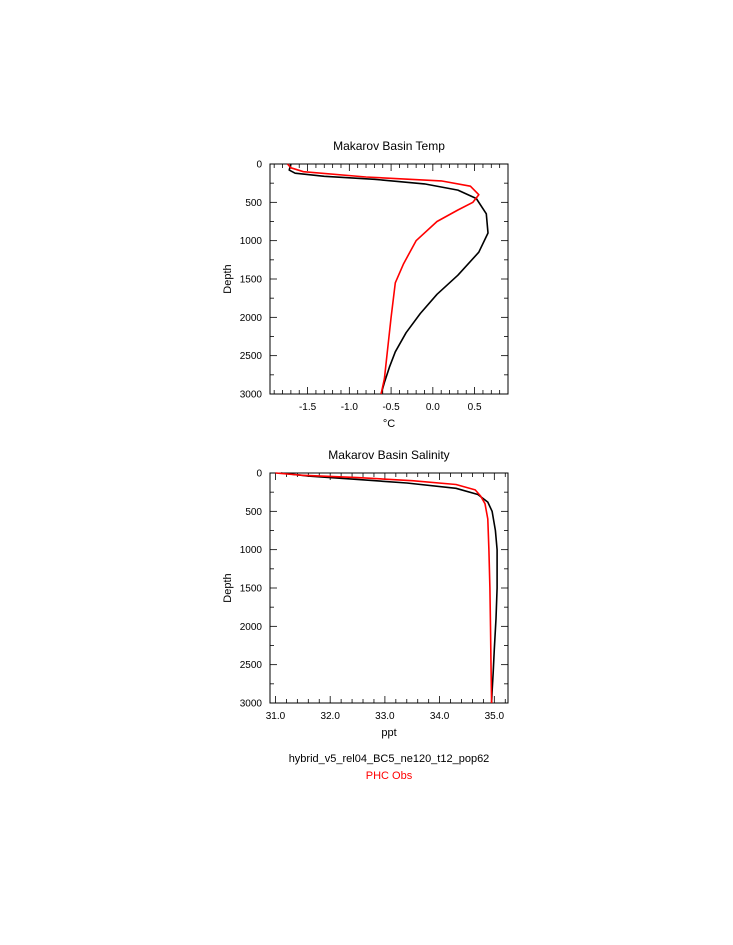 The width and height of the screenshot is (733, 945). What do you see at coordinates (388, 455) in the screenshot?
I see `chart-title: Makarov Basin Salinity` at bounding box center [388, 455].